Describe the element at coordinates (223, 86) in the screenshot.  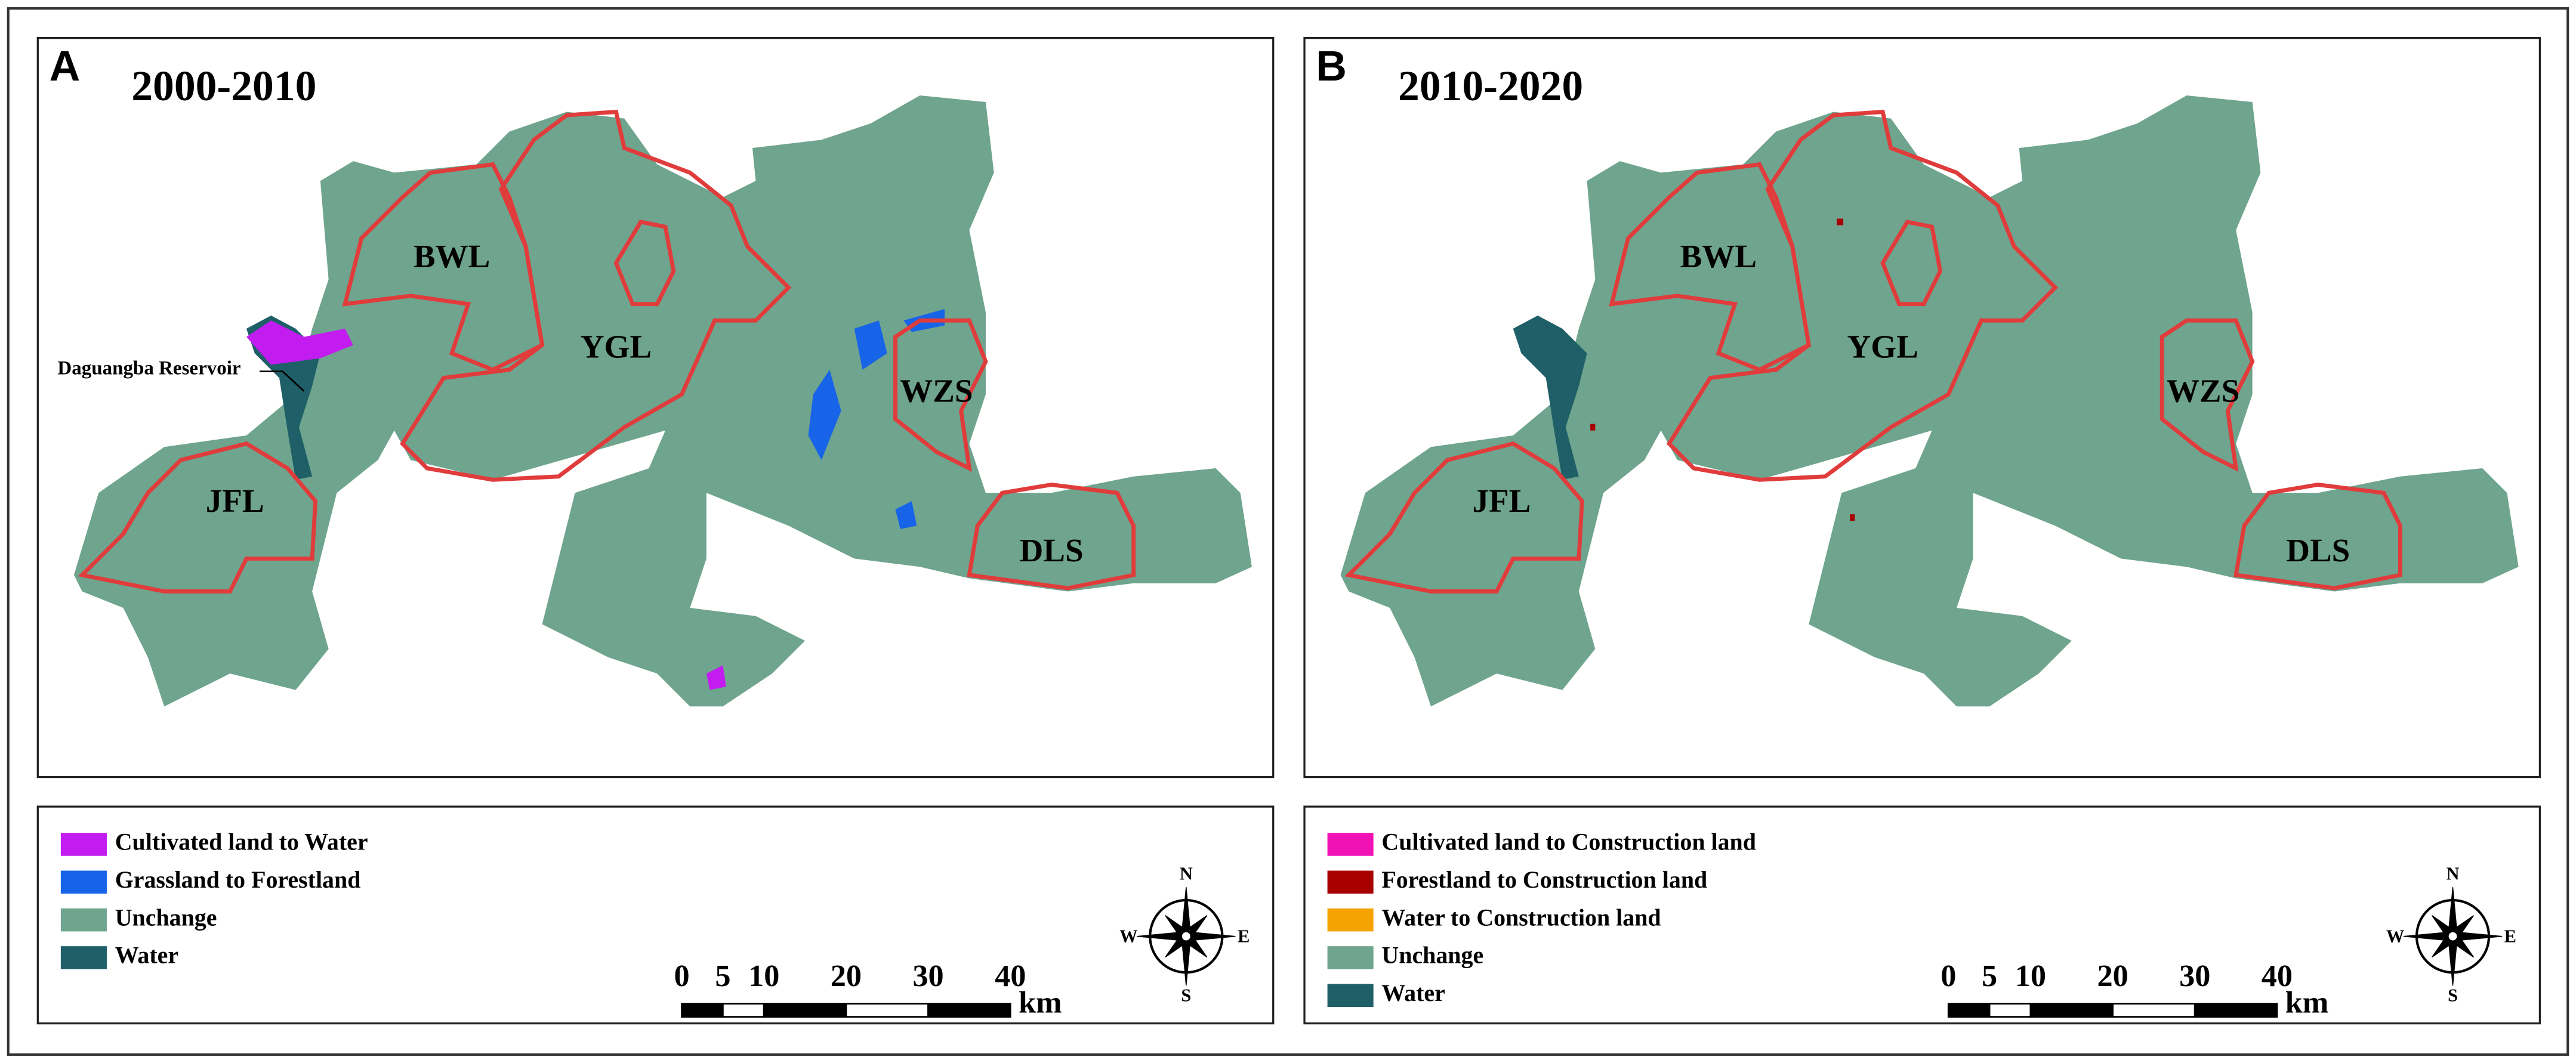
I see `panel-title: 2000-2010` at that location.